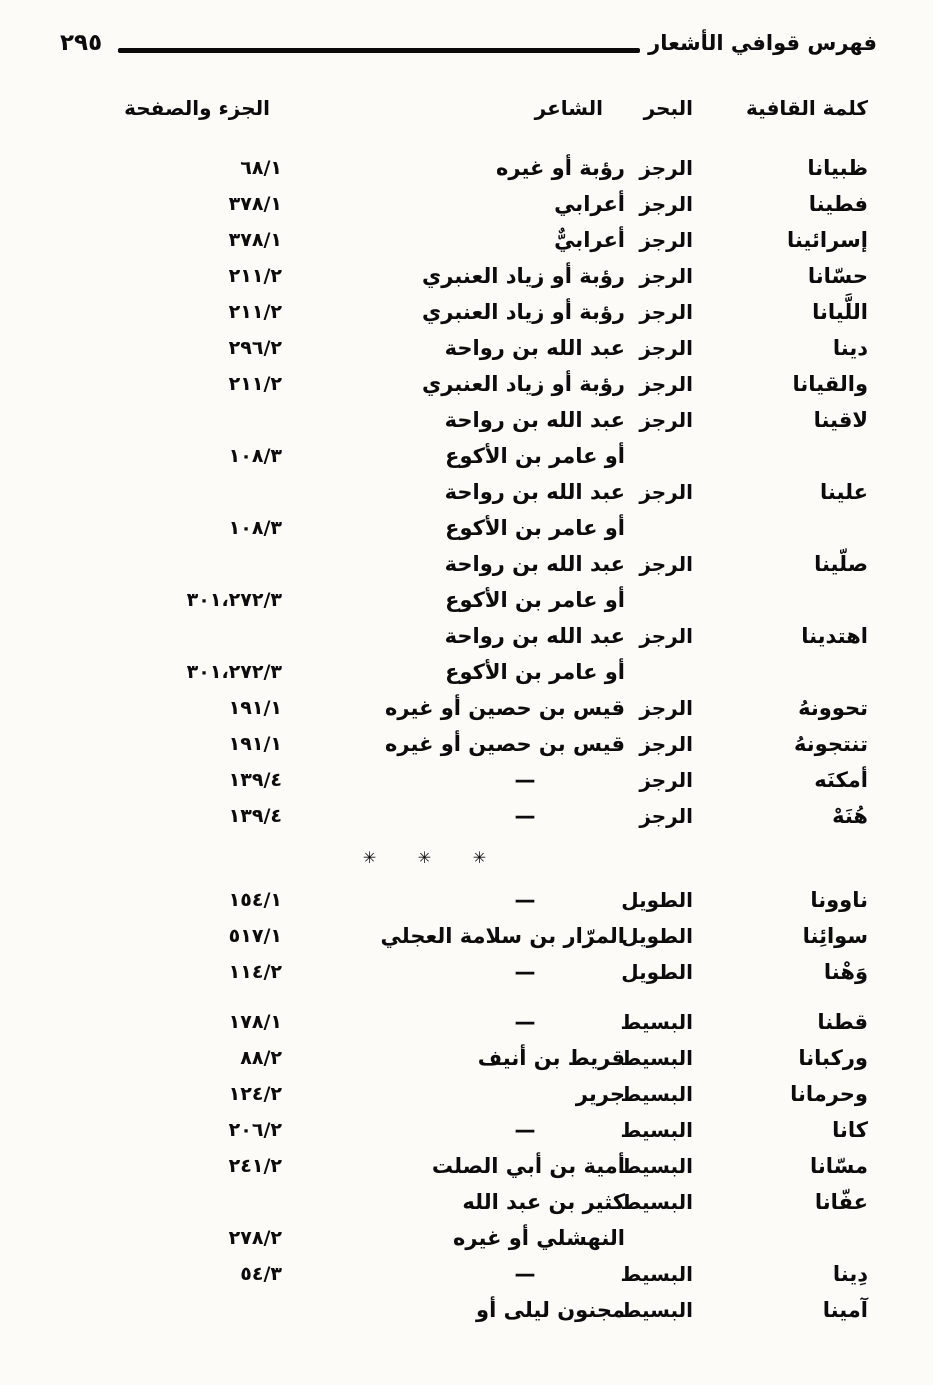 This screenshot has height=1385, width=933. What do you see at coordinates (255, 1022) in the screenshot?
I see `volume-page-cell: ١٧٨/١` at bounding box center [255, 1022].